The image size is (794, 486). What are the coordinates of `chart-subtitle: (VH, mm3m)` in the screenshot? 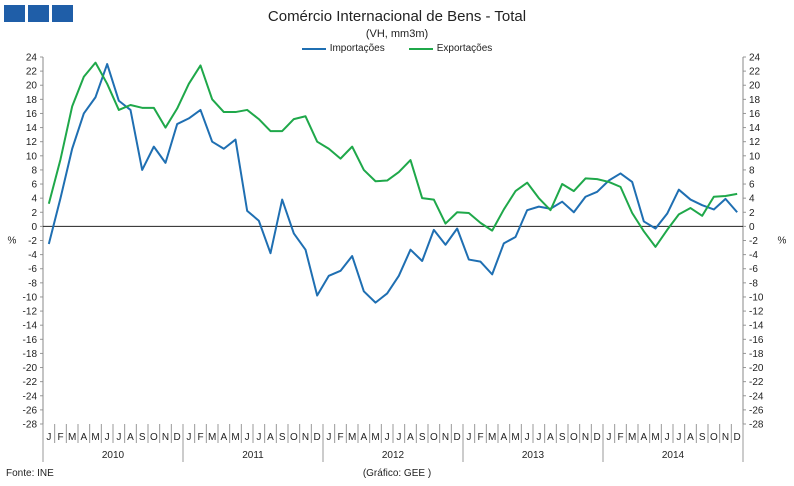 It's located at (397, 34).